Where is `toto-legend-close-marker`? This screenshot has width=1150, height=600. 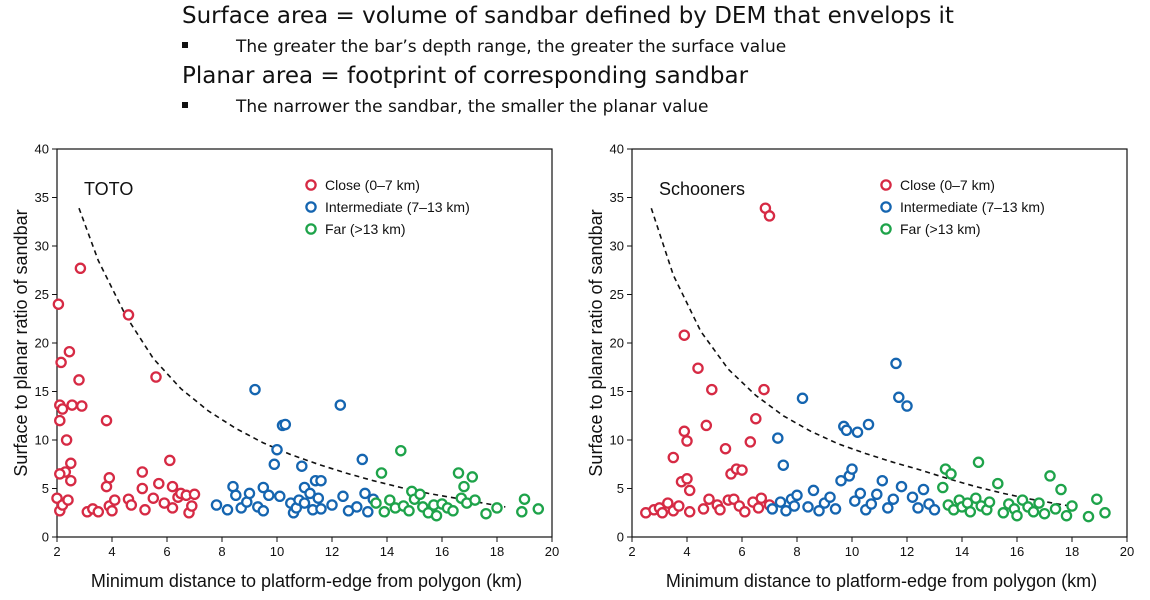
toto-legend-close-marker is located at coordinates (311, 185).